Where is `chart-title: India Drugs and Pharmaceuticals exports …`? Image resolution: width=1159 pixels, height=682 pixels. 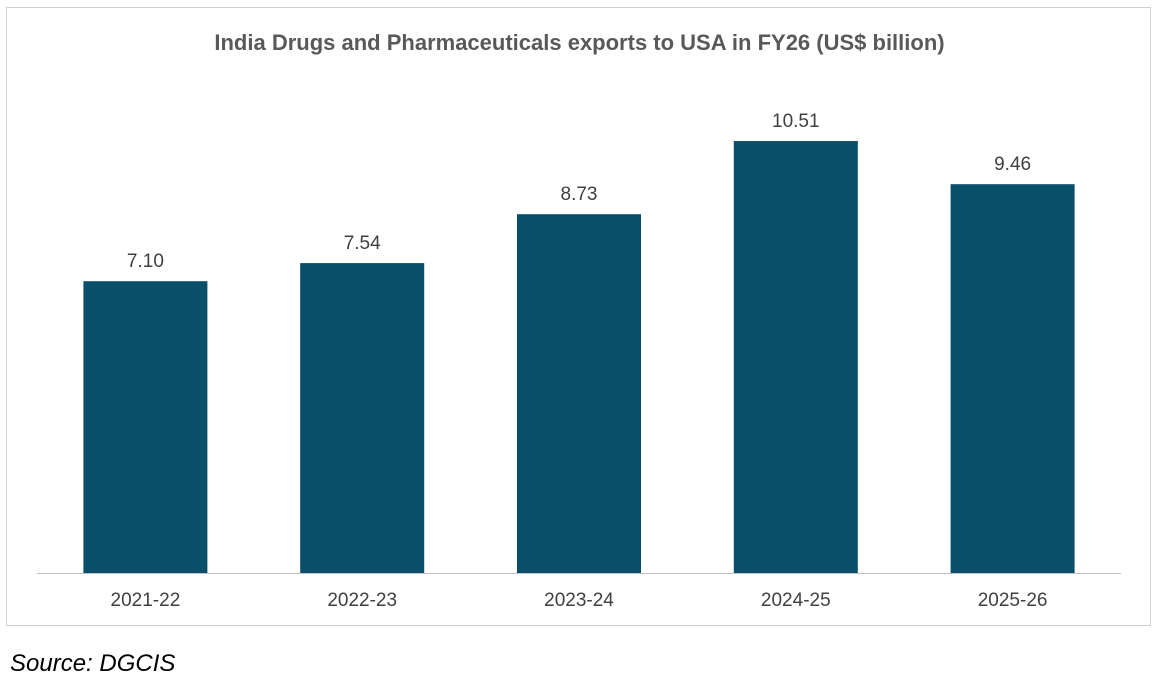 chart-title: India Drugs and Pharmaceuticals exports … is located at coordinates (579, 42).